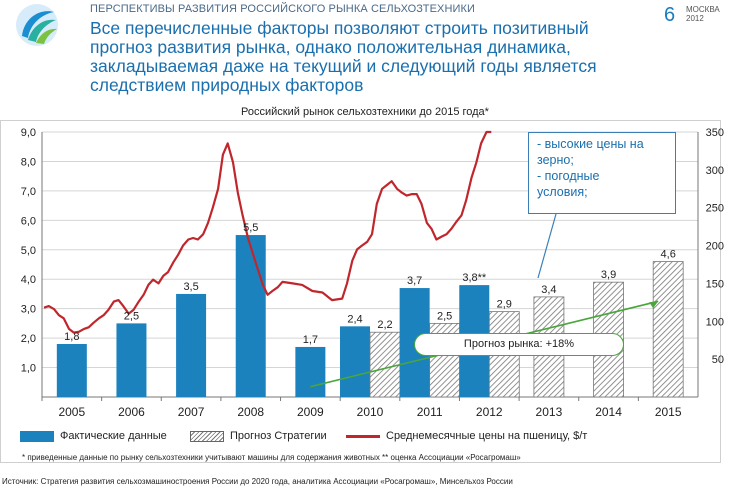 This screenshot has height=492, width=730. What do you see at coordinates (504, 305) in the screenshot?
I see `bar-label: 2,9` at bounding box center [504, 305].